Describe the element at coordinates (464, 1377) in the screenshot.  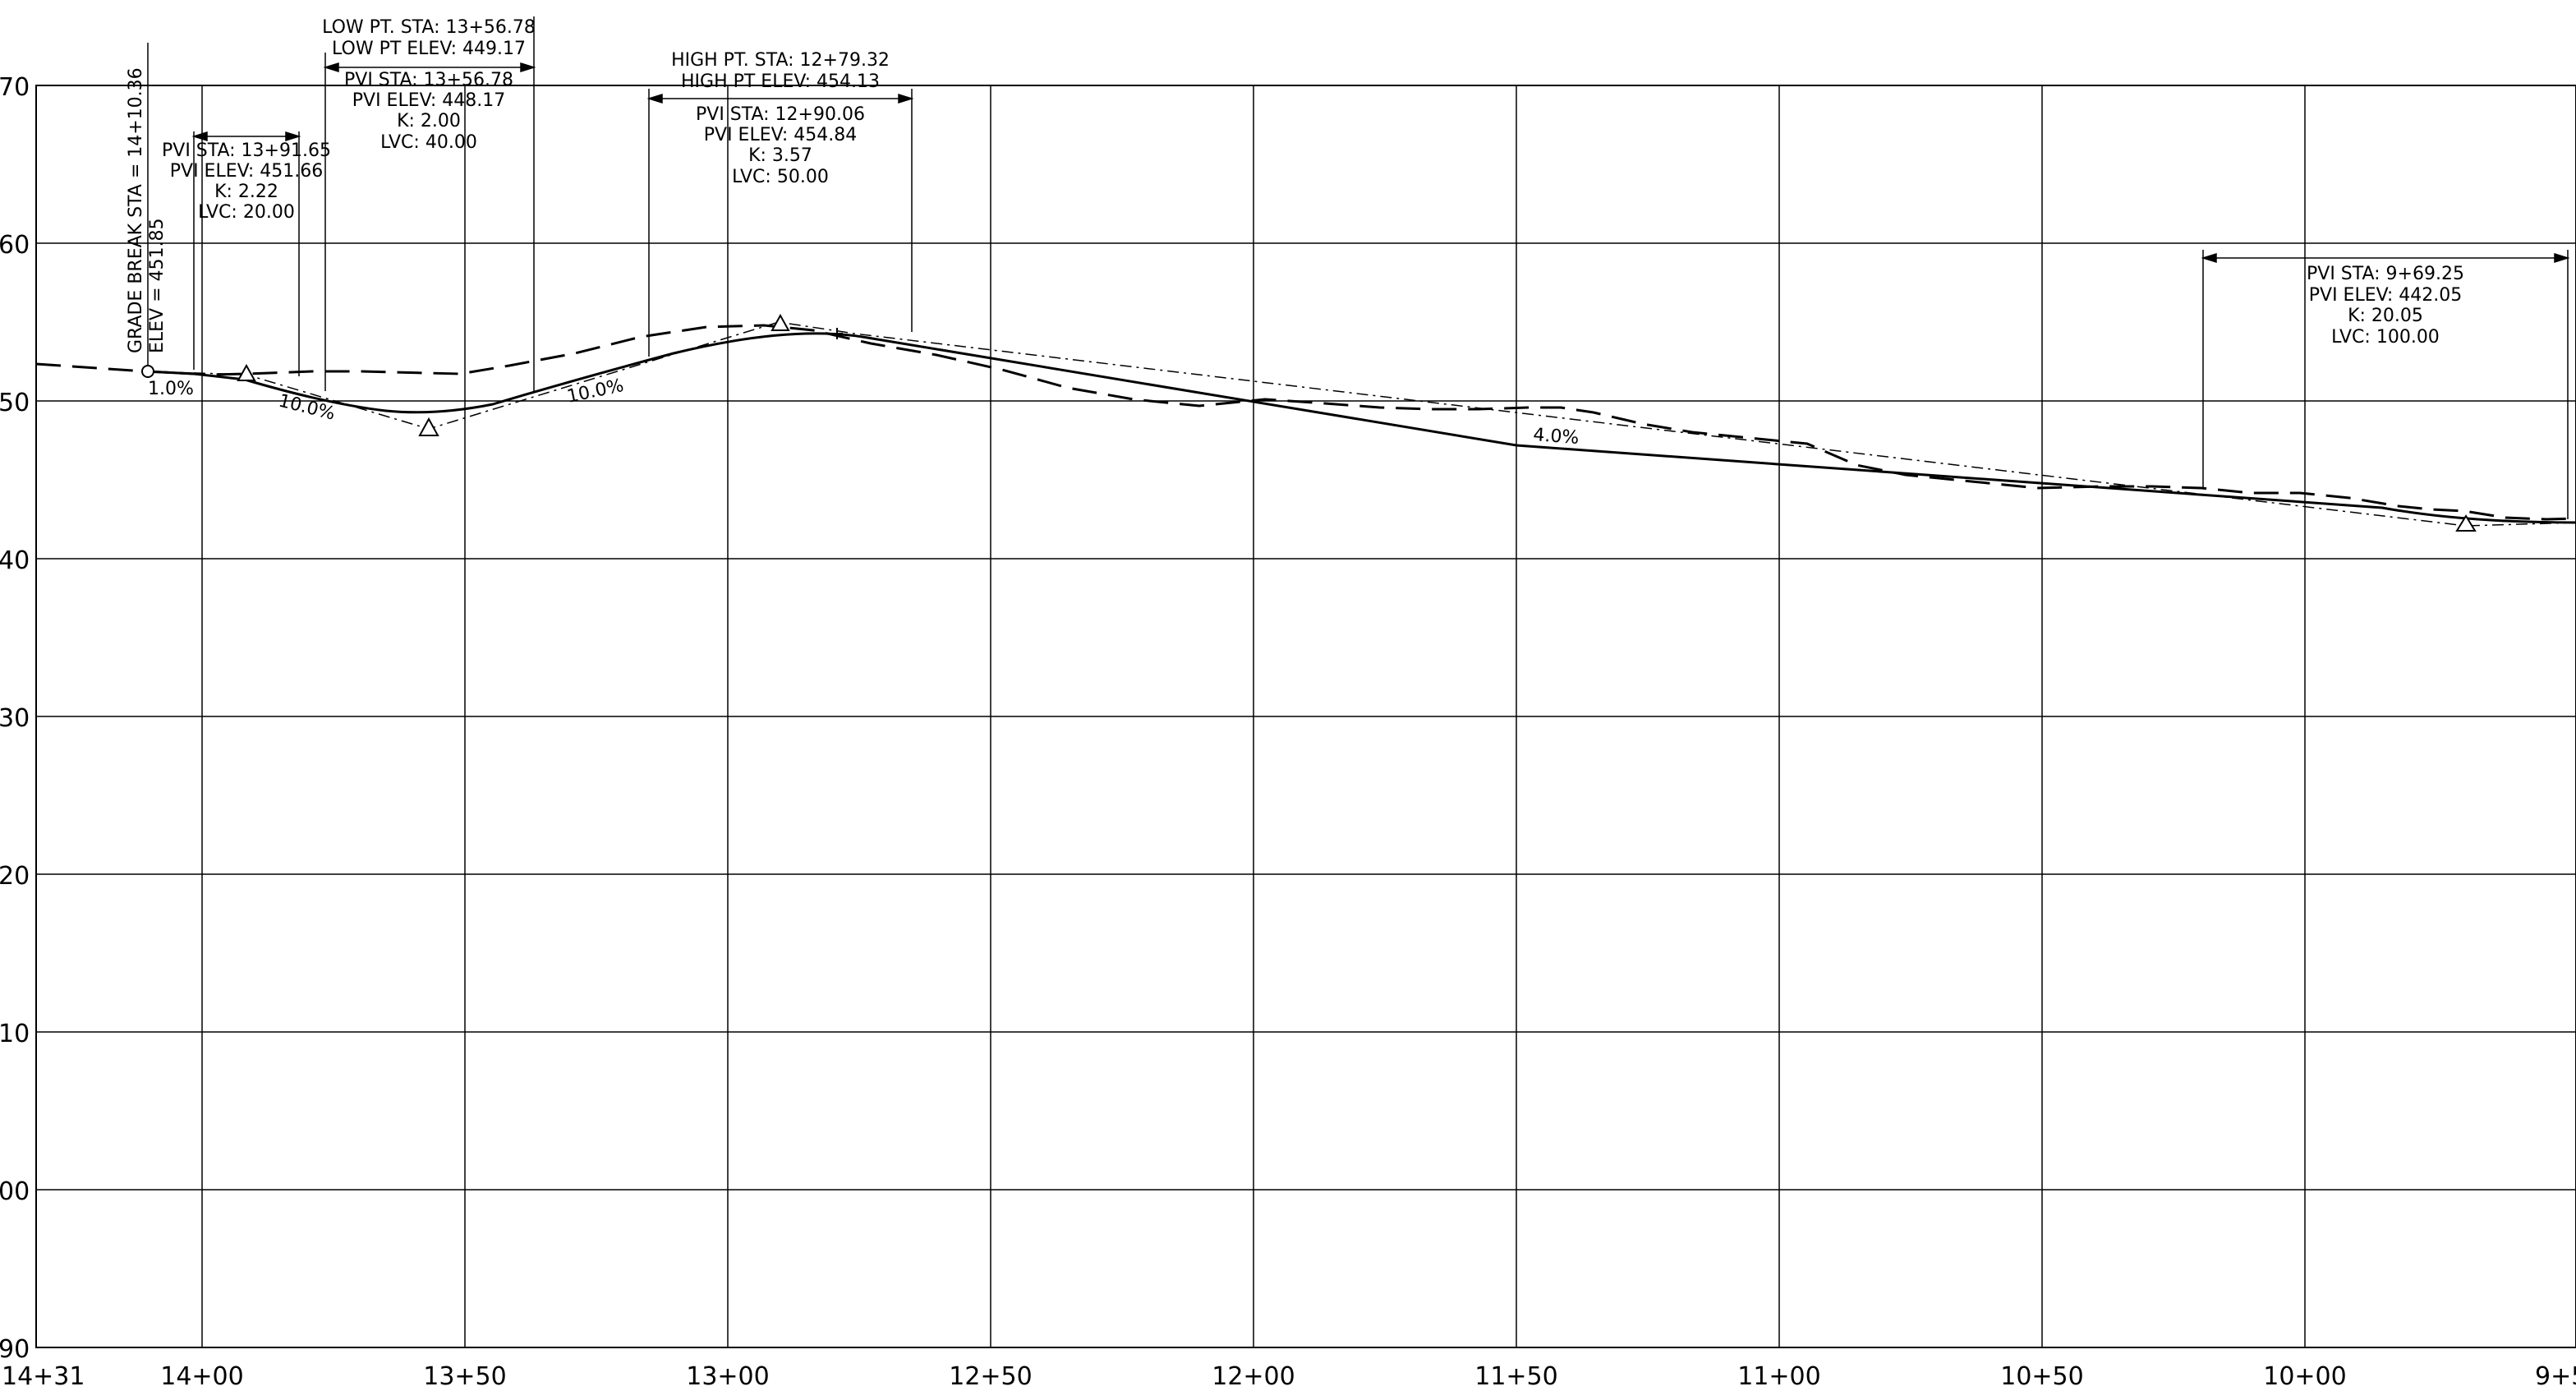
I see `x-tick-label: 13+50` at that location.